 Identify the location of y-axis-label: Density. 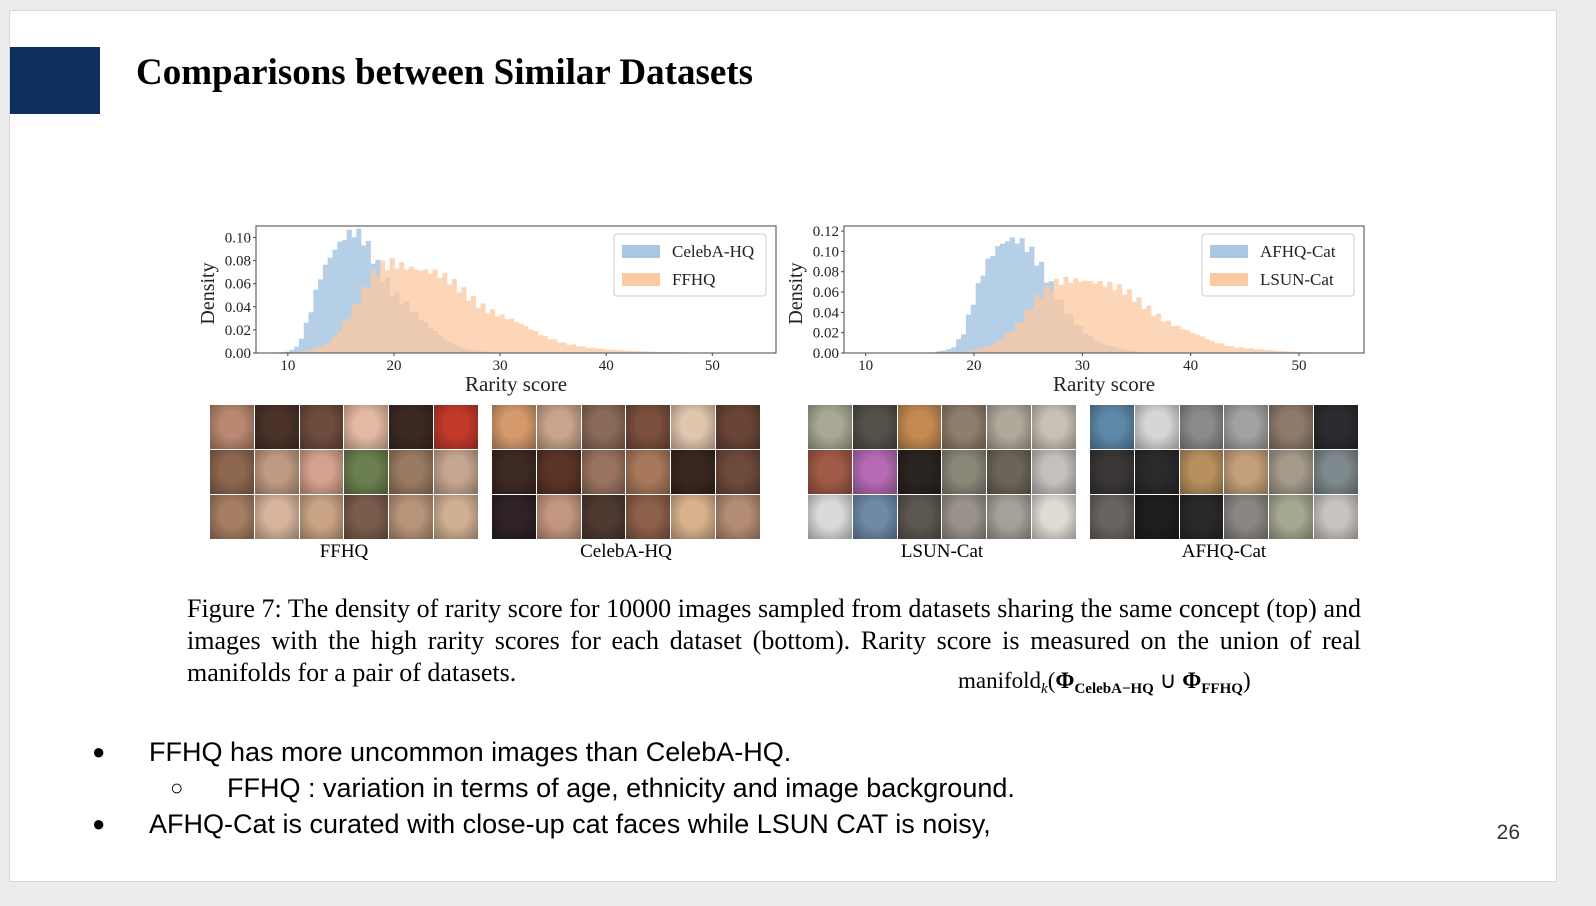
(208, 293).